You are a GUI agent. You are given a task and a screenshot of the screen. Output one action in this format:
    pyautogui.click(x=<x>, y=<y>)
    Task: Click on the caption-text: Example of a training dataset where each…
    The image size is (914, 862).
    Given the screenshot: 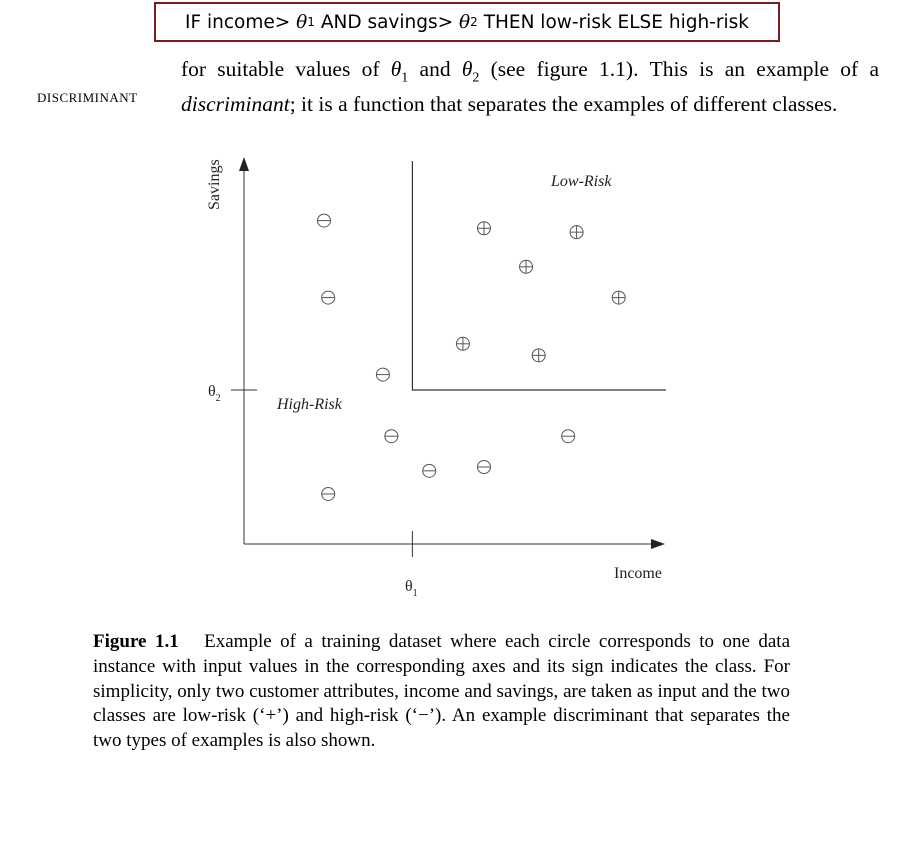 What is the action you would take?
    pyautogui.click(x=442, y=691)
    